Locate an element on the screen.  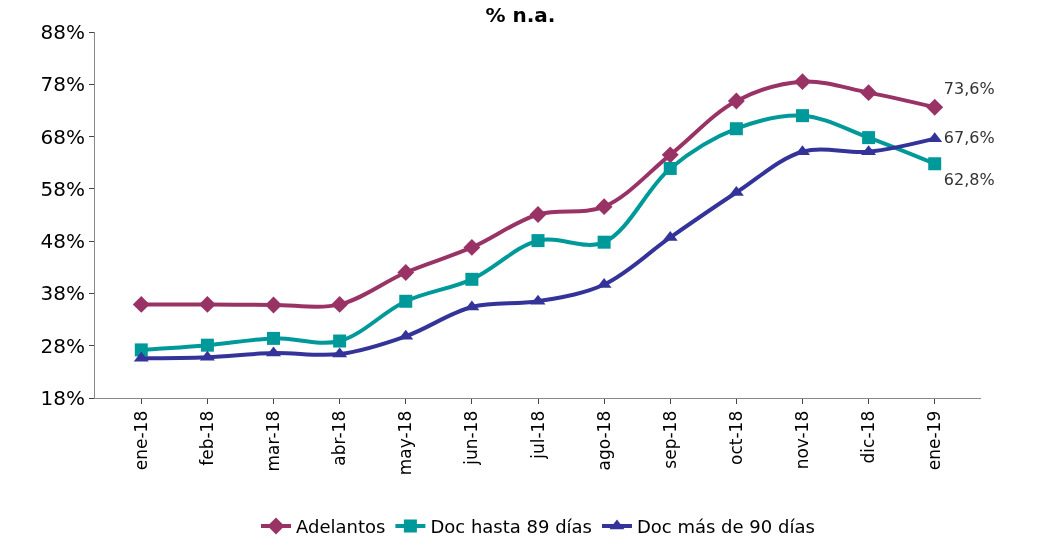
data-label: 62,8% is located at coordinates (969, 179).